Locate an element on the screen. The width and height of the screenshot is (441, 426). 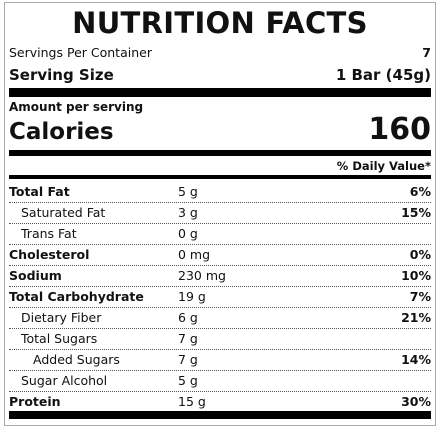
nutrient-row: Total Fat 5 g 6% is located at coordinates (220, 192).